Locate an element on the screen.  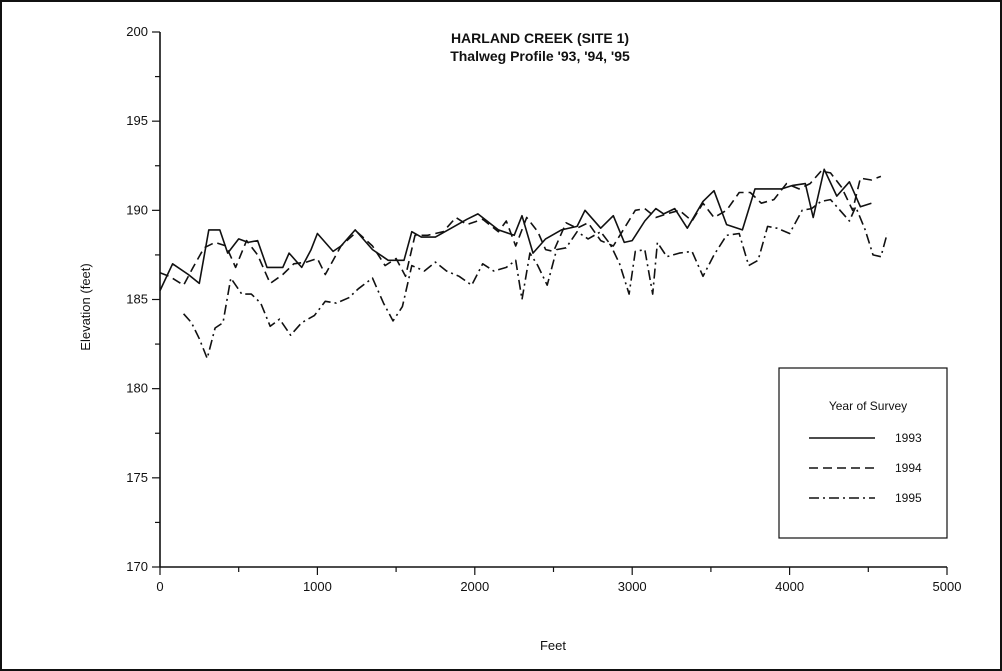
legend-label-1994: 1994 is located at coordinates (908, 468).